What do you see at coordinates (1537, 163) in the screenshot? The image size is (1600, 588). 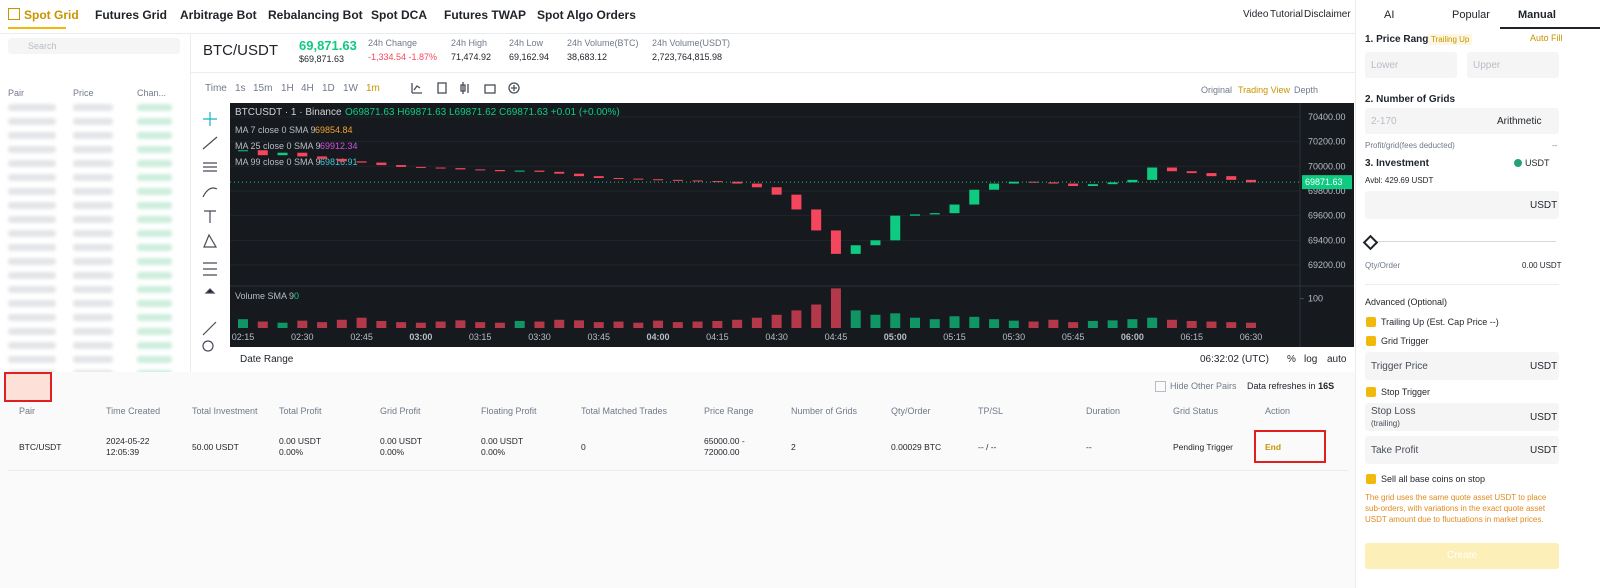 I see `coin-label: USDT` at bounding box center [1537, 163].